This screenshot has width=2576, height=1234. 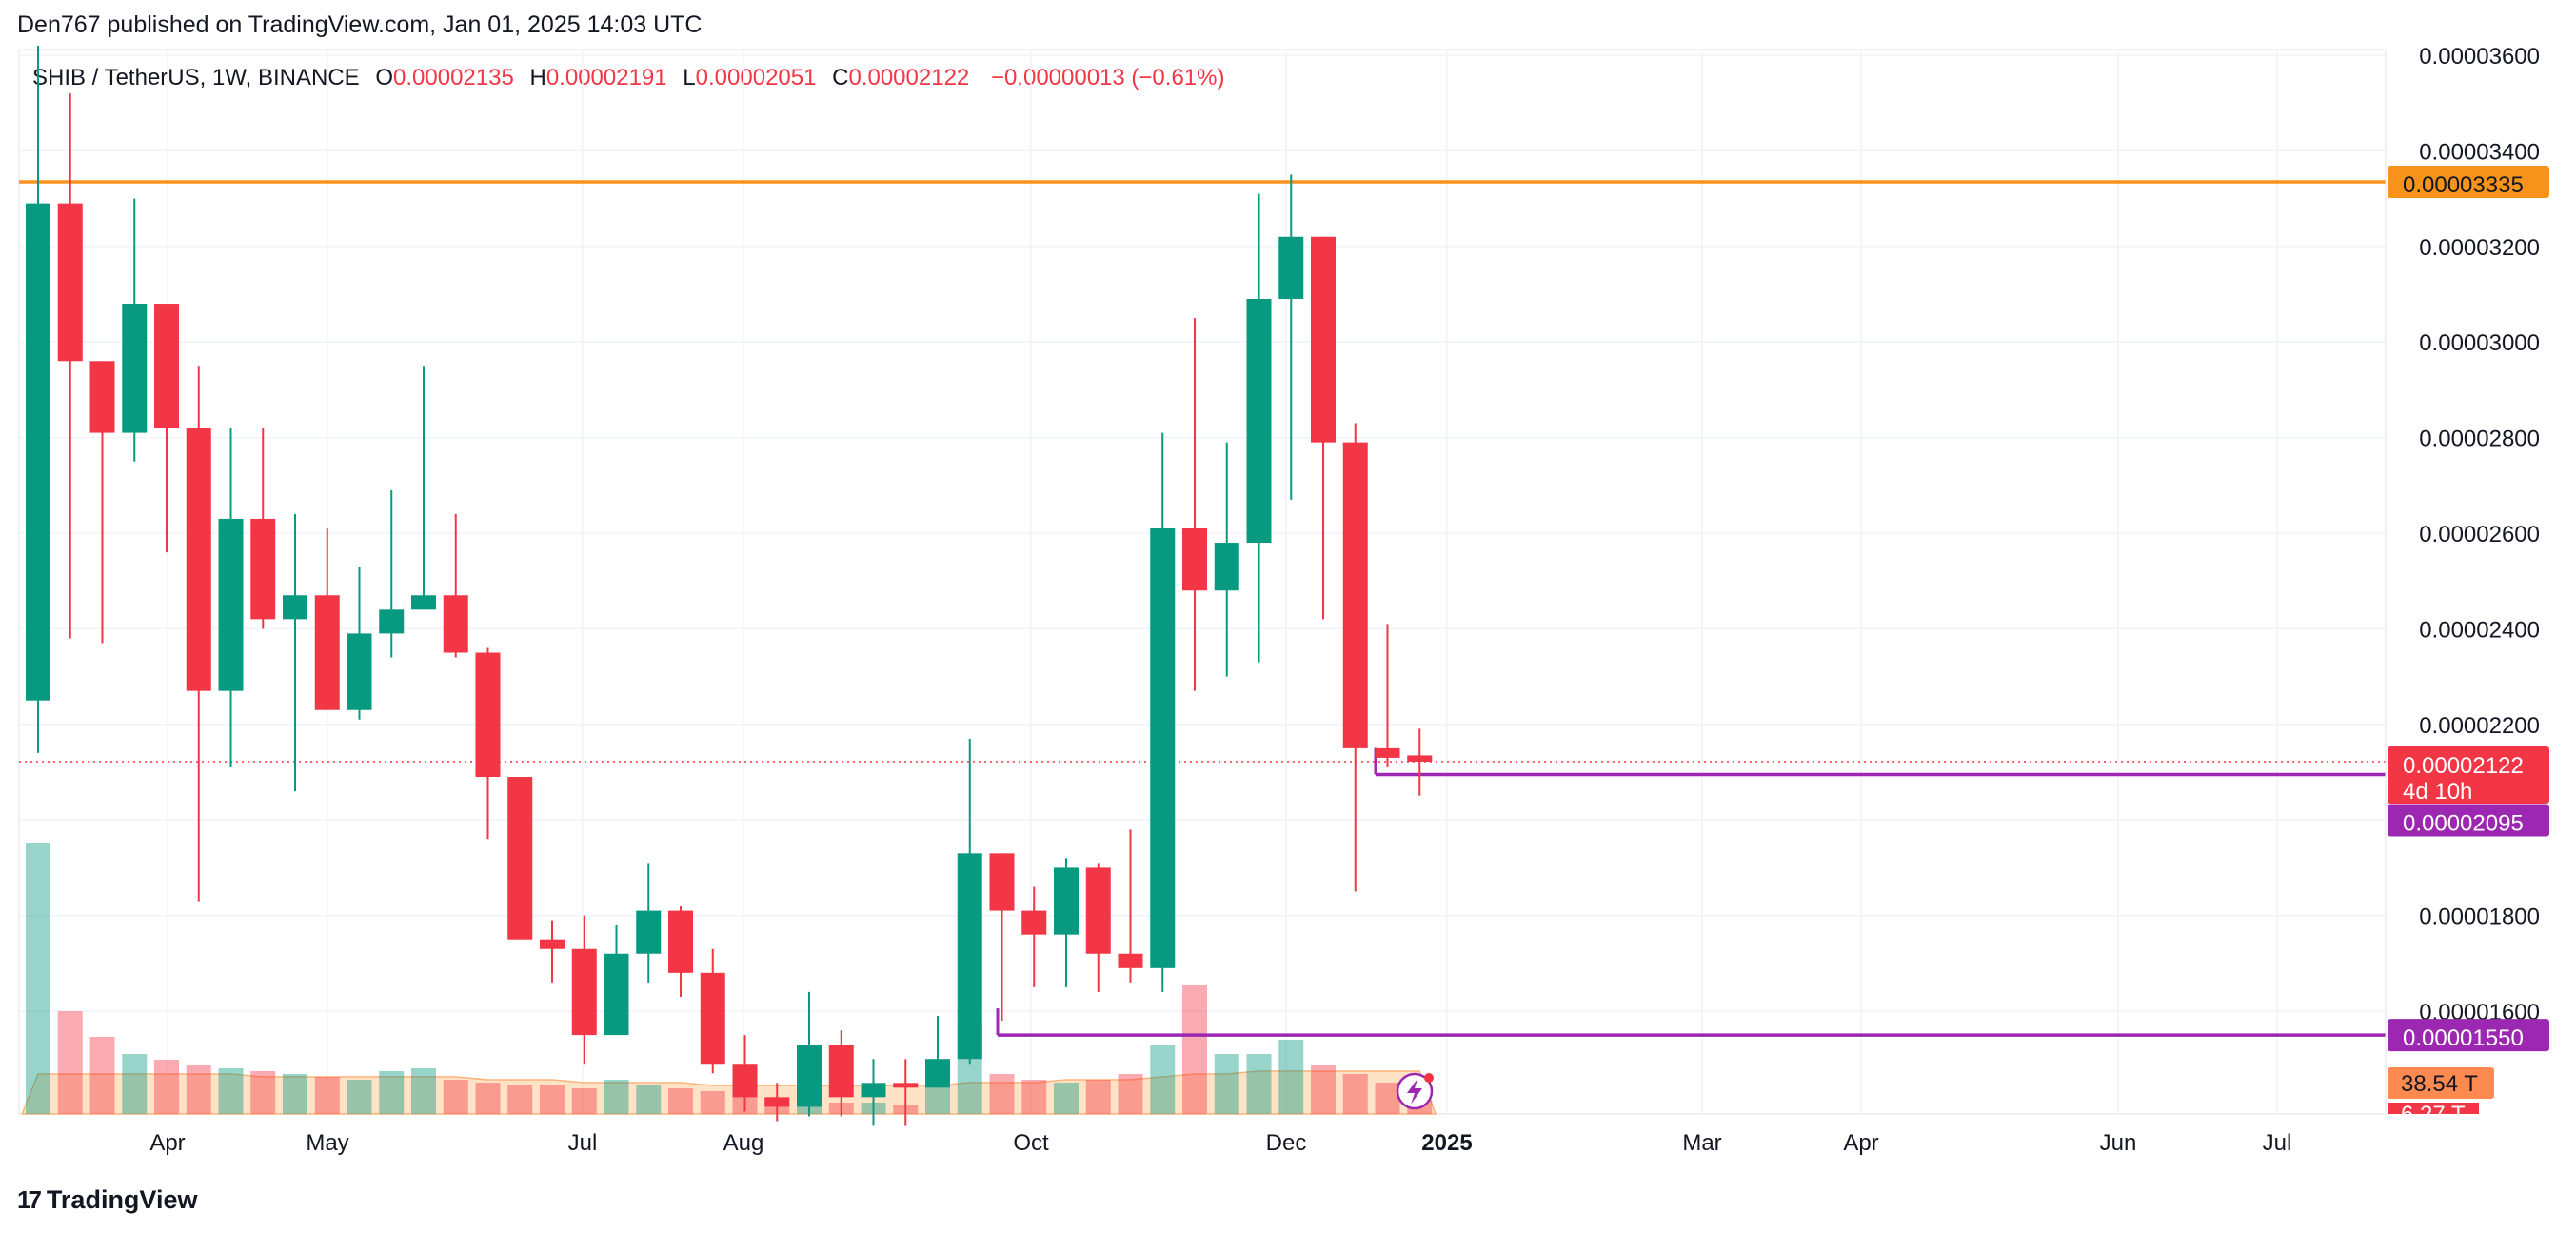 What do you see at coordinates (537, 77) in the screenshot?
I see `high-label: H` at bounding box center [537, 77].